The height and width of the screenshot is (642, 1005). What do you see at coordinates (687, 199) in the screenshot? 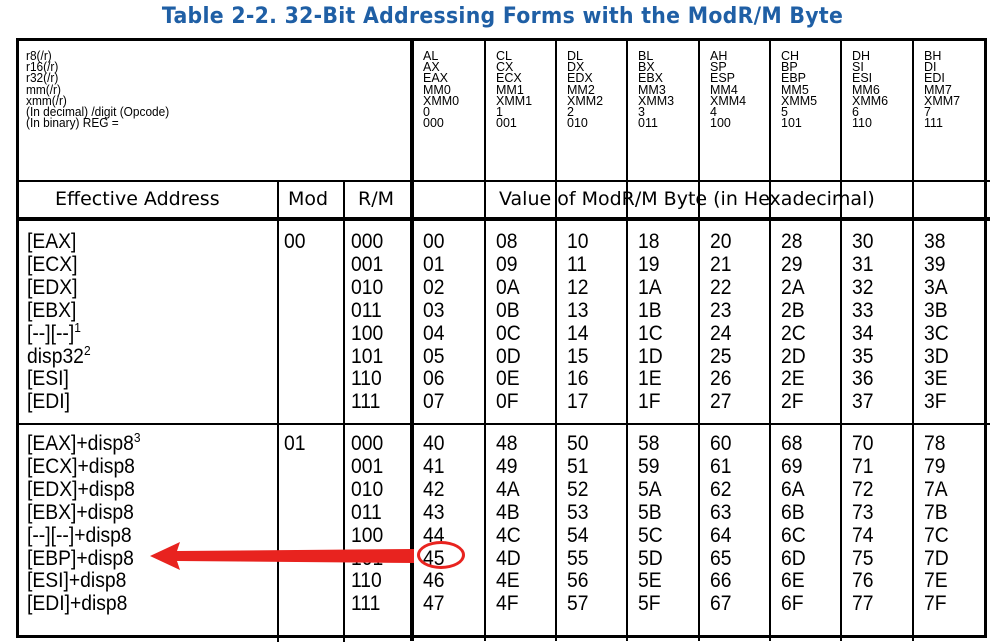
I see `header-value: Value of ModR/M Byte (in Hexadecimal)` at bounding box center [687, 199].